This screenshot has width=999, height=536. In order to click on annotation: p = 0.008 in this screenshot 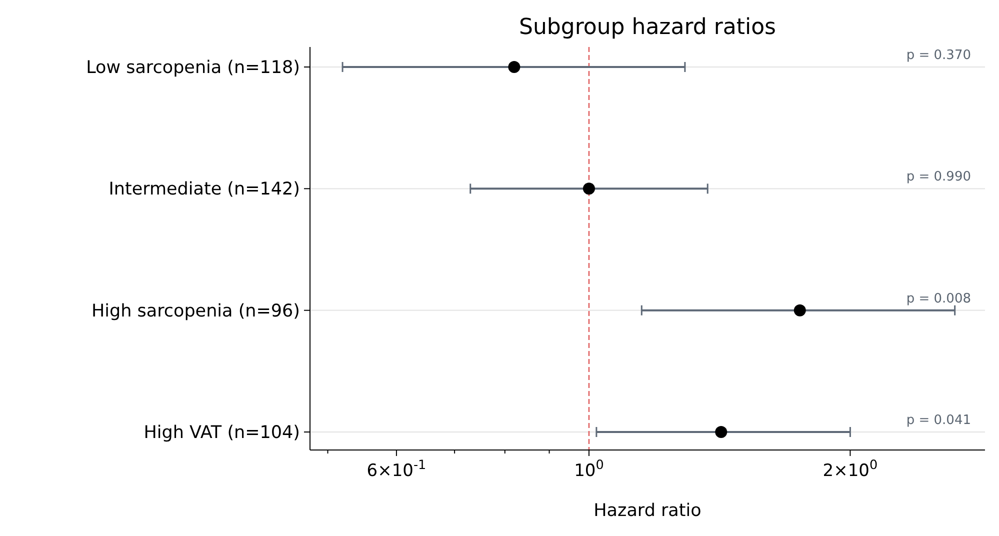, I will do `click(938, 298)`.